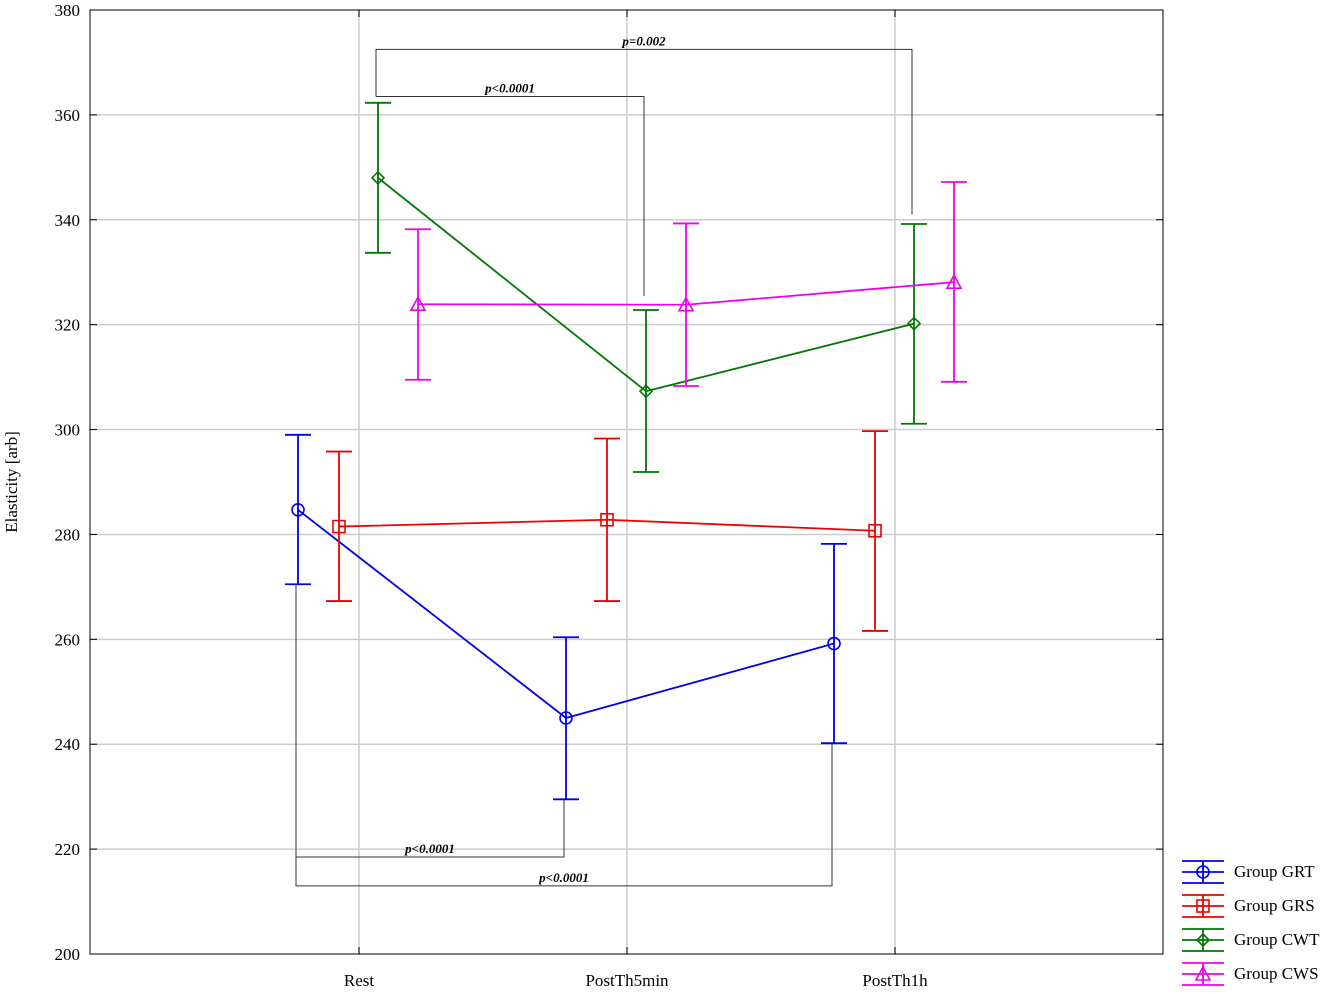 The width and height of the screenshot is (1334, 994). I want to click on legend-item: Group GRS, so click(1248, 906).